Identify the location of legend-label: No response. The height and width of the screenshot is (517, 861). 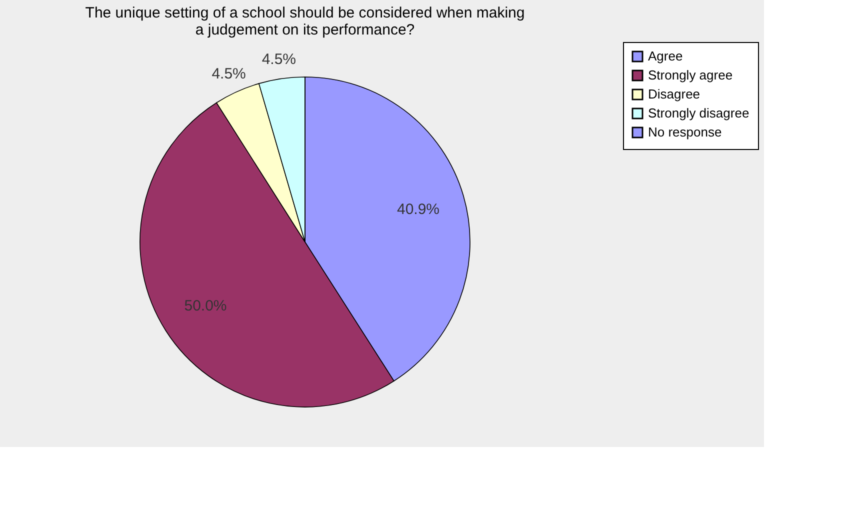
(685, 132).